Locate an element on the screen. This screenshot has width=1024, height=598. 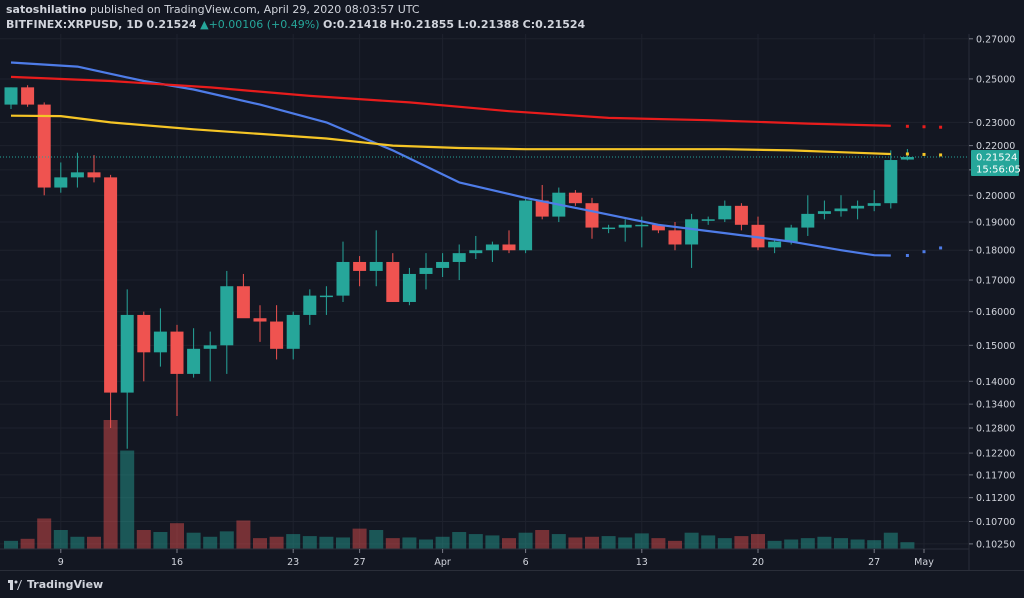
time-tick-label: 20 is located at coordinates (758, 562).